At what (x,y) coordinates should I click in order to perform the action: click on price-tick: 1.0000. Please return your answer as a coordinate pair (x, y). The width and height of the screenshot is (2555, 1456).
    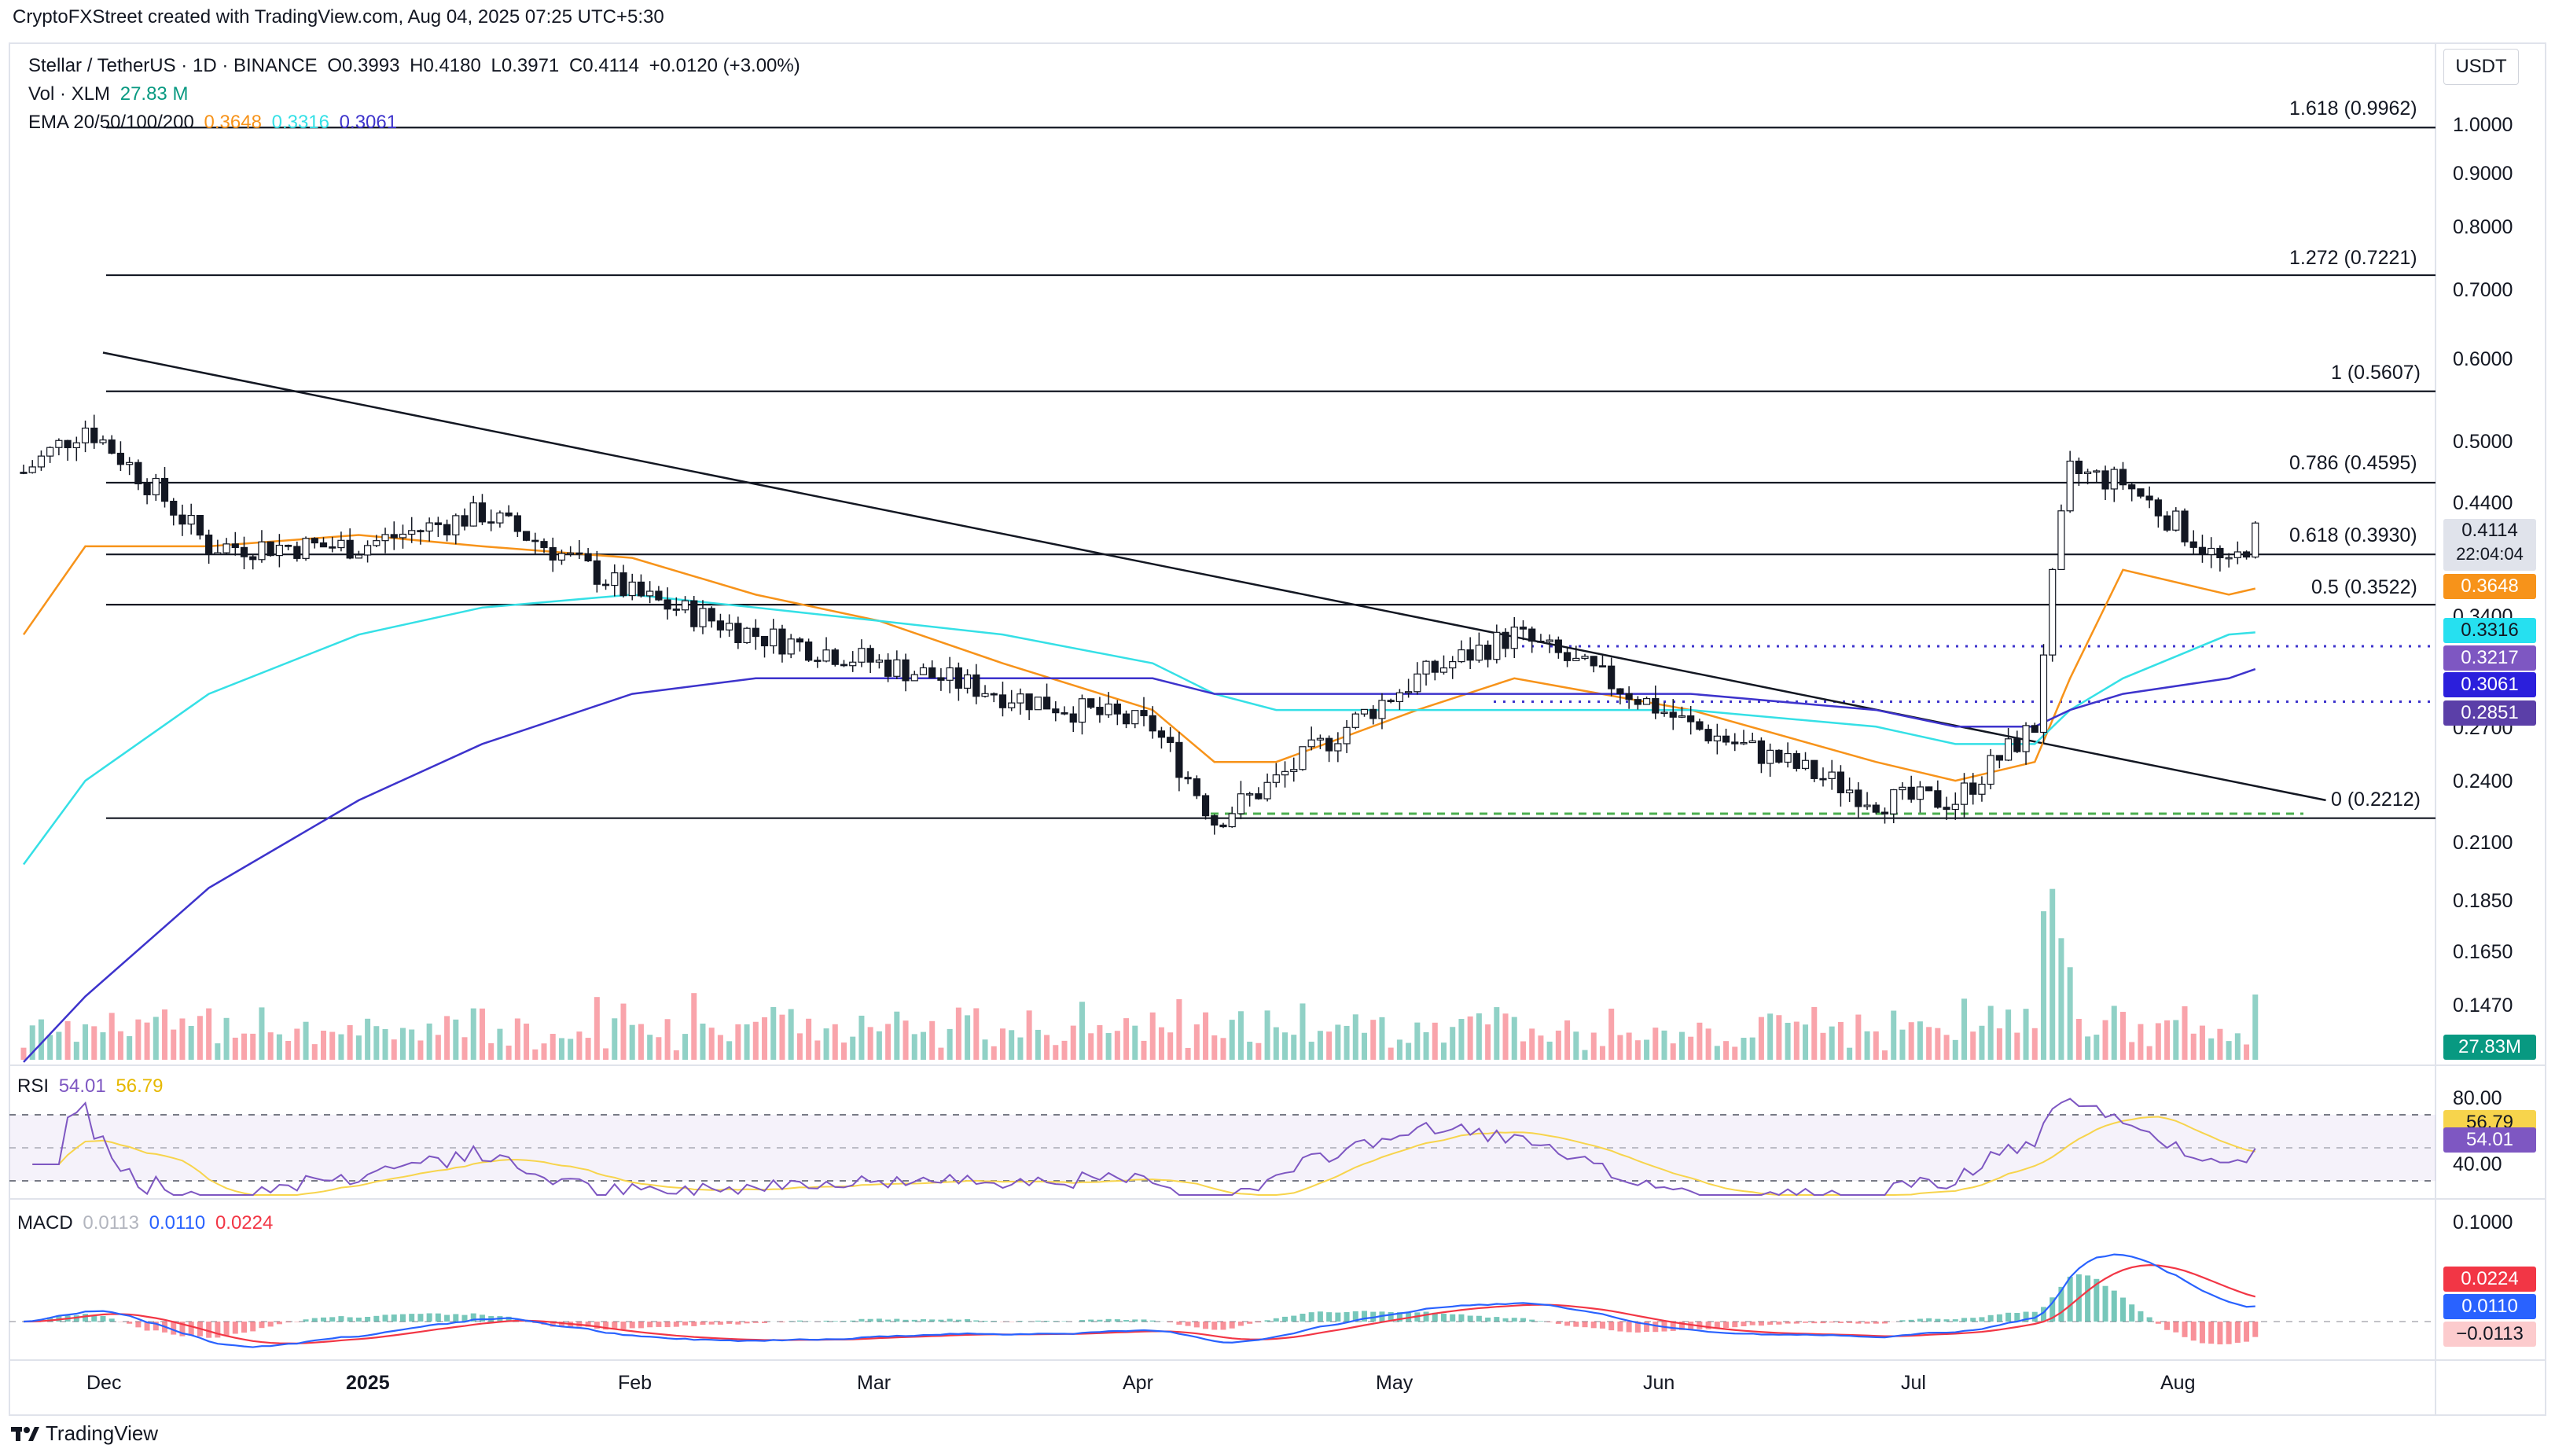
    Looking at the image, I should click on (2483, 125).